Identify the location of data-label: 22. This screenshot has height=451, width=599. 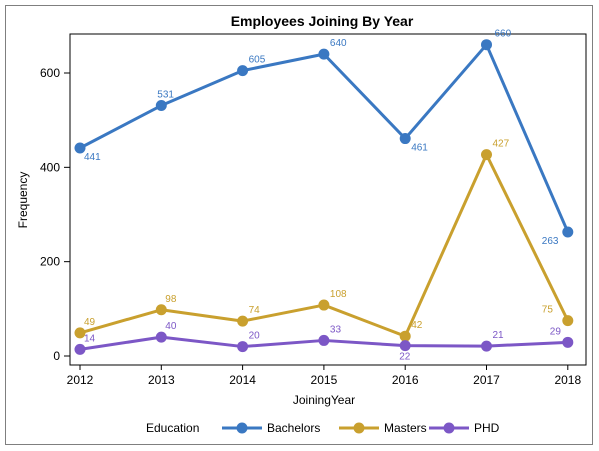
(405, 357).